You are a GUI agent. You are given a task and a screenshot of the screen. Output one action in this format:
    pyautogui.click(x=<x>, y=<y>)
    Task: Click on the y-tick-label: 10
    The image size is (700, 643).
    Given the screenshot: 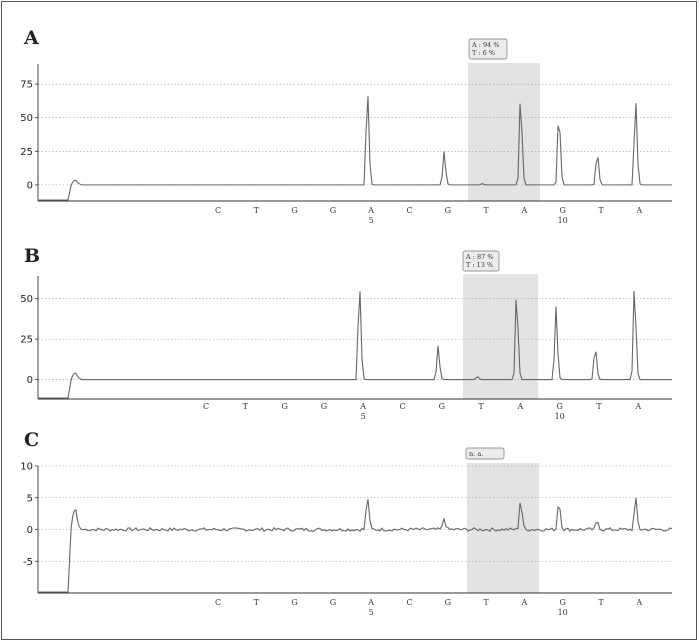 What is the action you would take?
    pyautogui.click(x=26, y=467)
    